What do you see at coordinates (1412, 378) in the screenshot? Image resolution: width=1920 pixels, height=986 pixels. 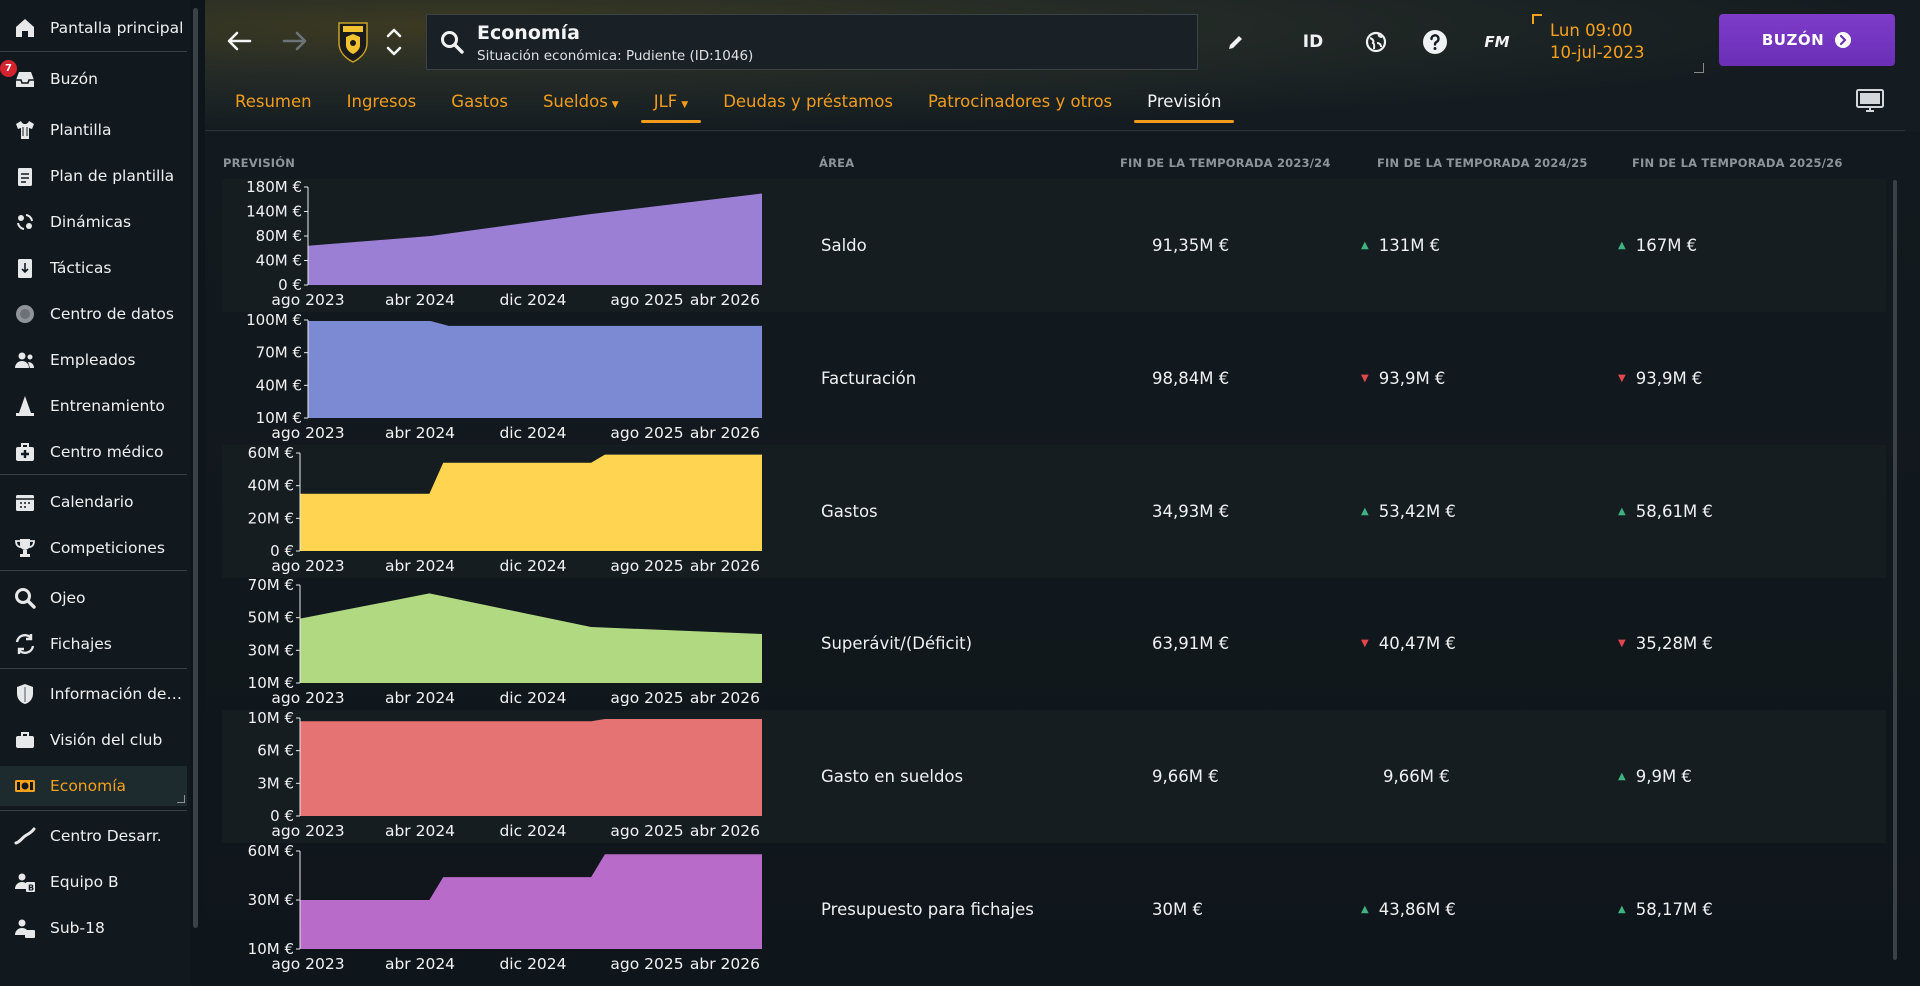 I see `value-text: 93,9M €` at bounding box center [1412, 378].